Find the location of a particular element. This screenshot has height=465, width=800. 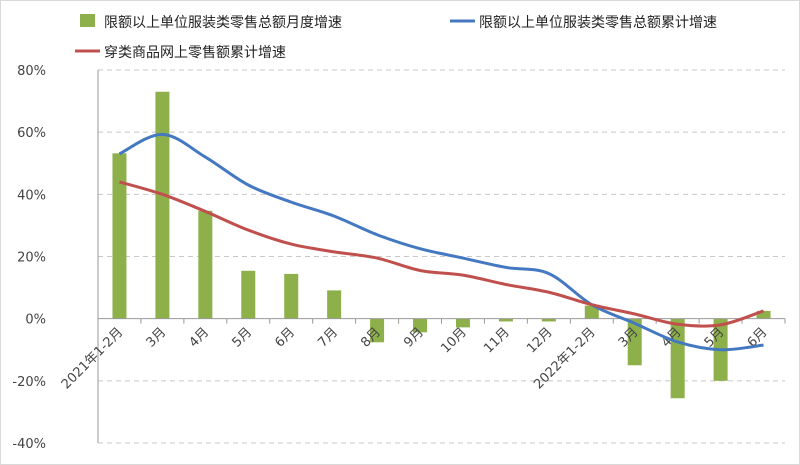

x-tick-label: 2021年1-2月 is located at coordinates (92, 358).